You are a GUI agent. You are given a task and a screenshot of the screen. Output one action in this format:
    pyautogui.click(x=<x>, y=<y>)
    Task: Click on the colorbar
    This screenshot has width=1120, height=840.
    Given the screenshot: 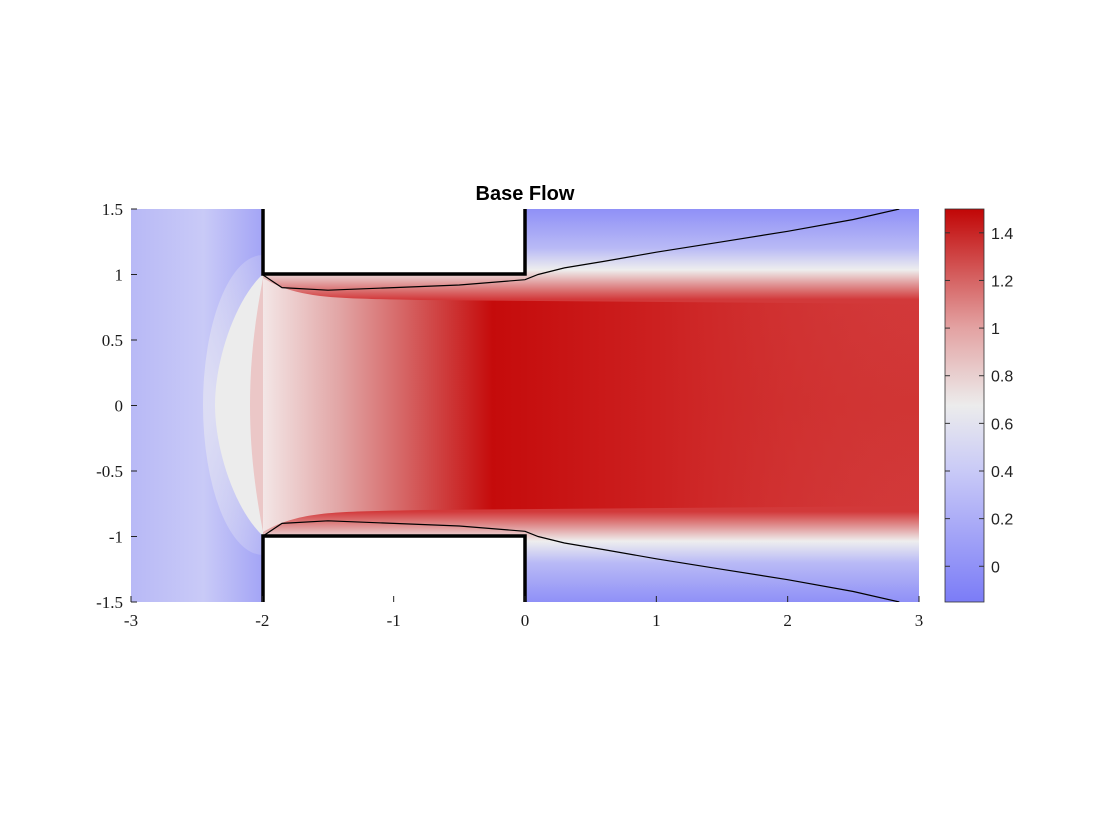 What is the action you would take?
    pyautogui.click(x=964, y=405)
    